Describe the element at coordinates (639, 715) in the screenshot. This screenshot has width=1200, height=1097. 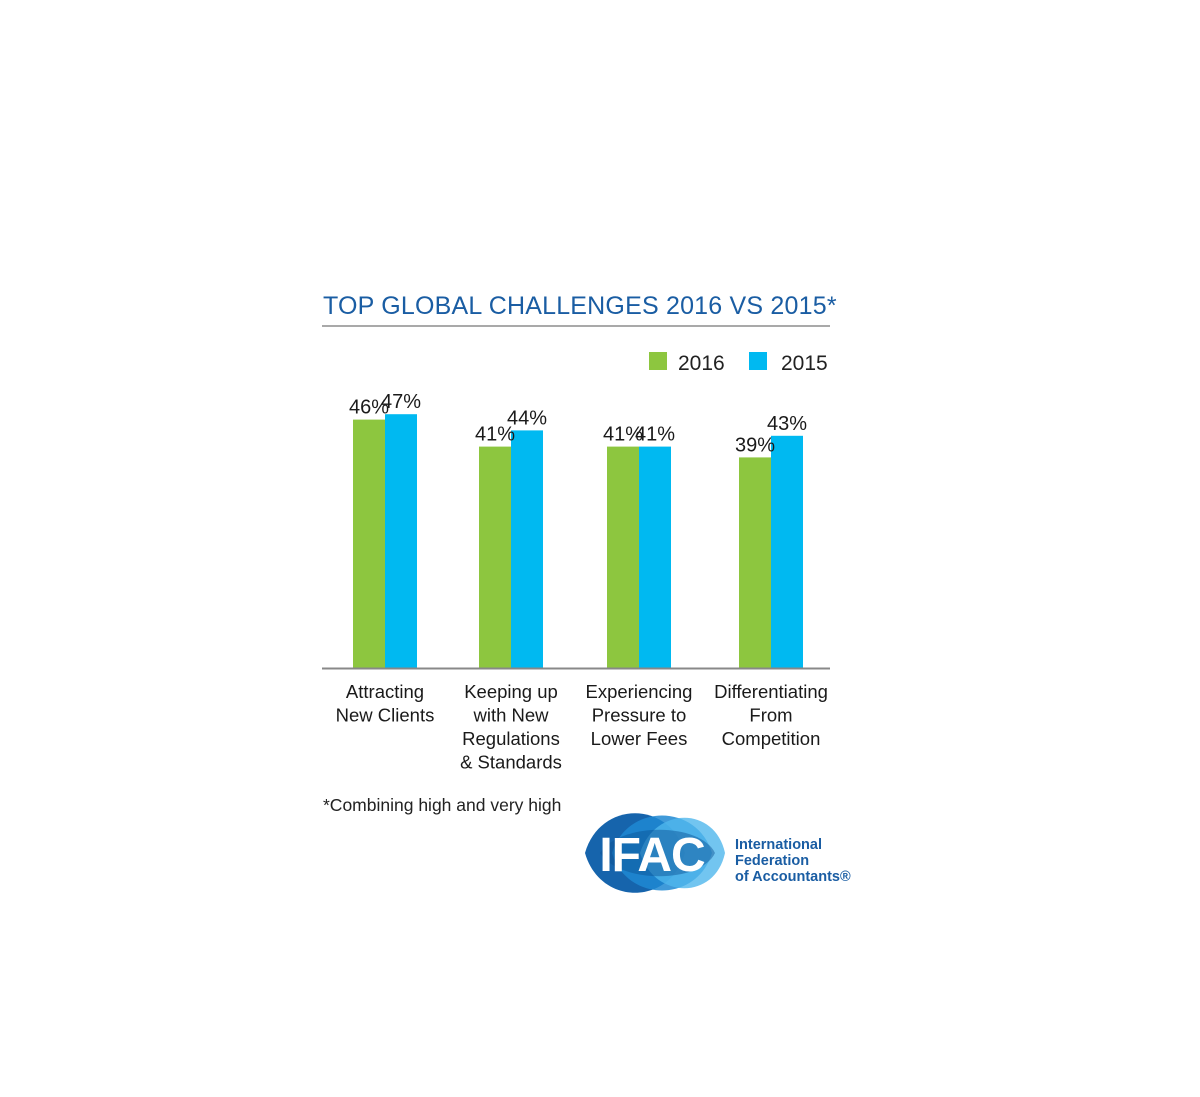
I see `category-label-3-line-2: Pressure to` at that location.